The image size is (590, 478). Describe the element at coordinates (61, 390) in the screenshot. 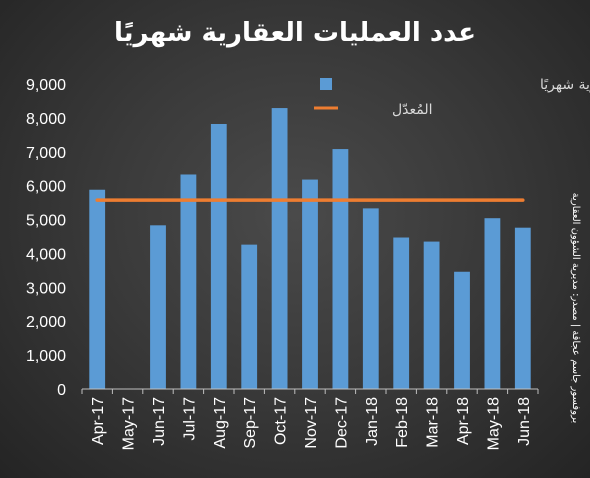

I see `y-tick-label: 0` at that location.